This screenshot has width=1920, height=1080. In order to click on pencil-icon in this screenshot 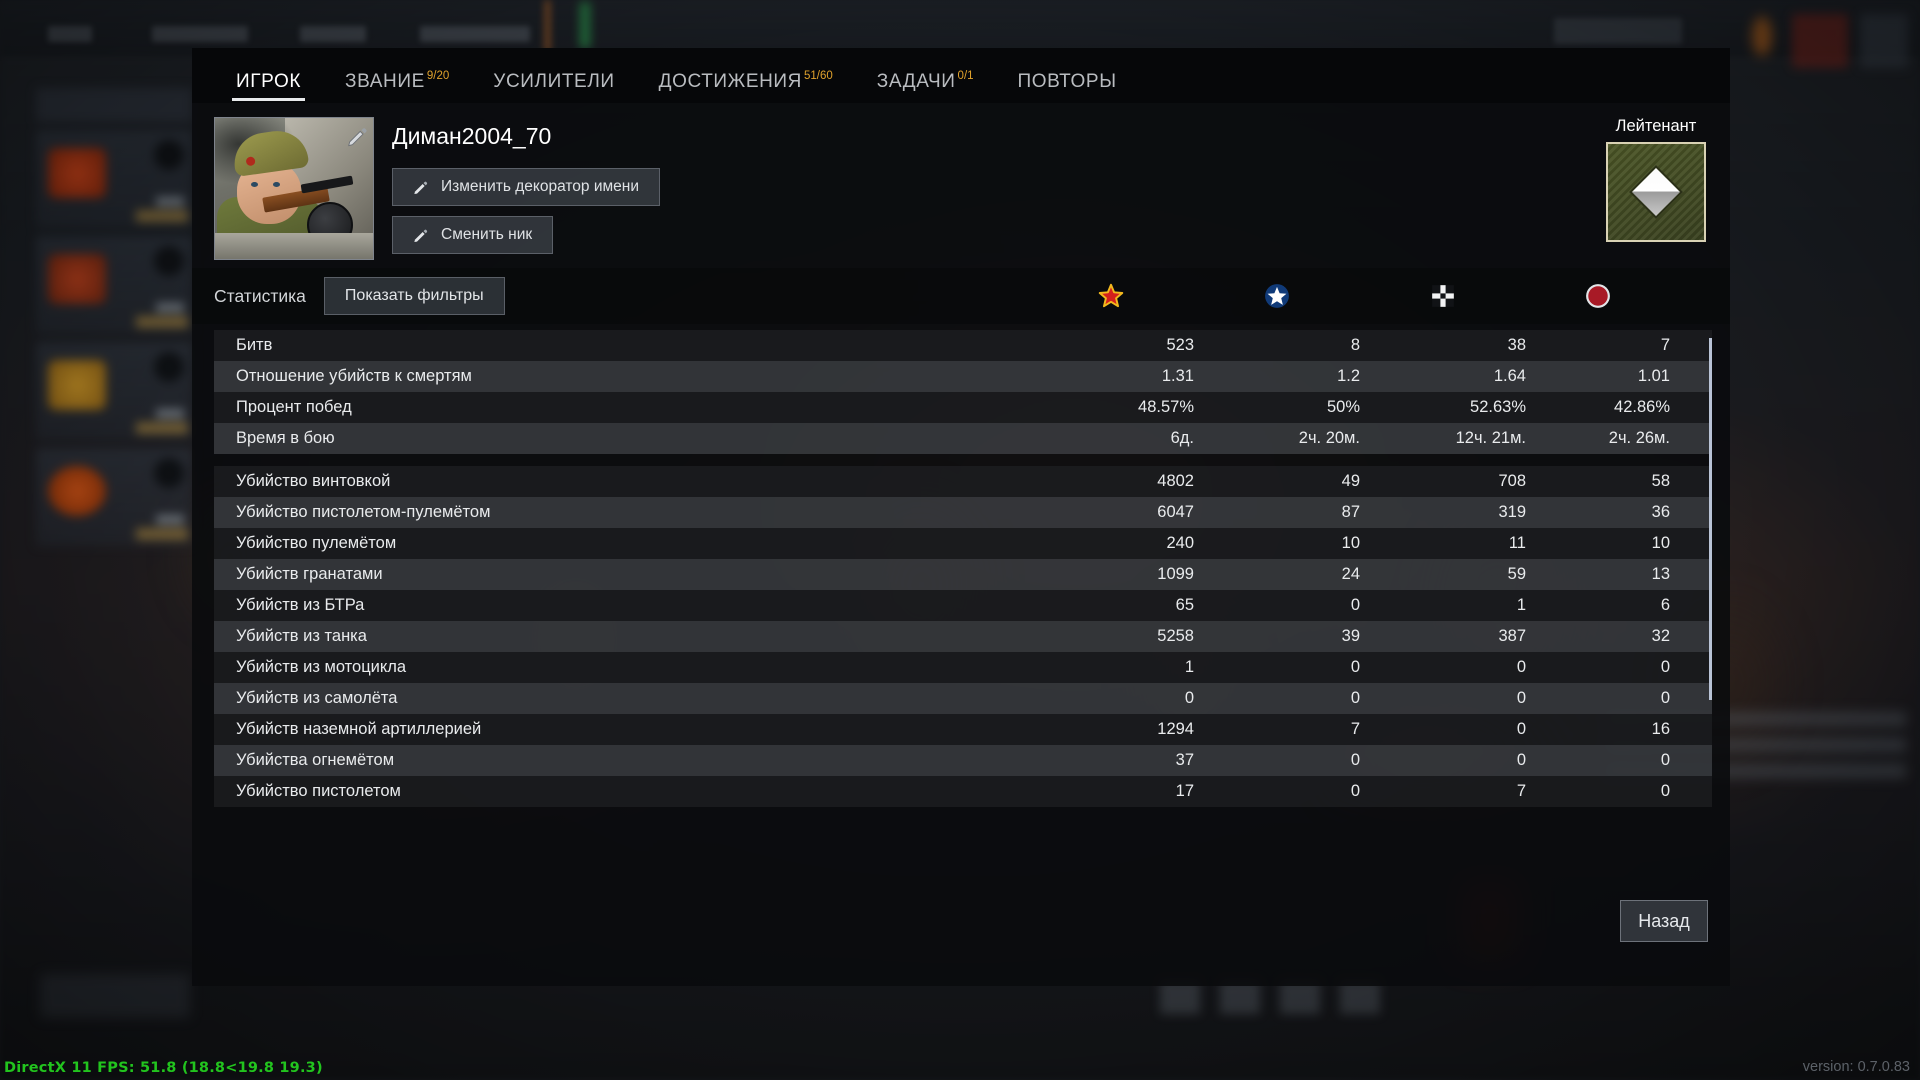, I will do `click(421, 187)`.